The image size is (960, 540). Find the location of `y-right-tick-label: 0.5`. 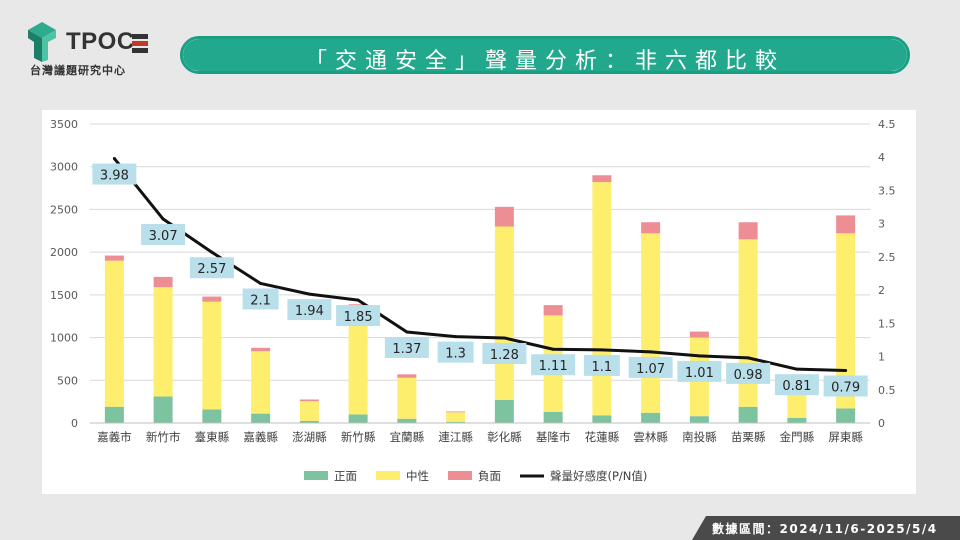

y-right-tick-label: 0.5 is located at coordinates (887, 390).